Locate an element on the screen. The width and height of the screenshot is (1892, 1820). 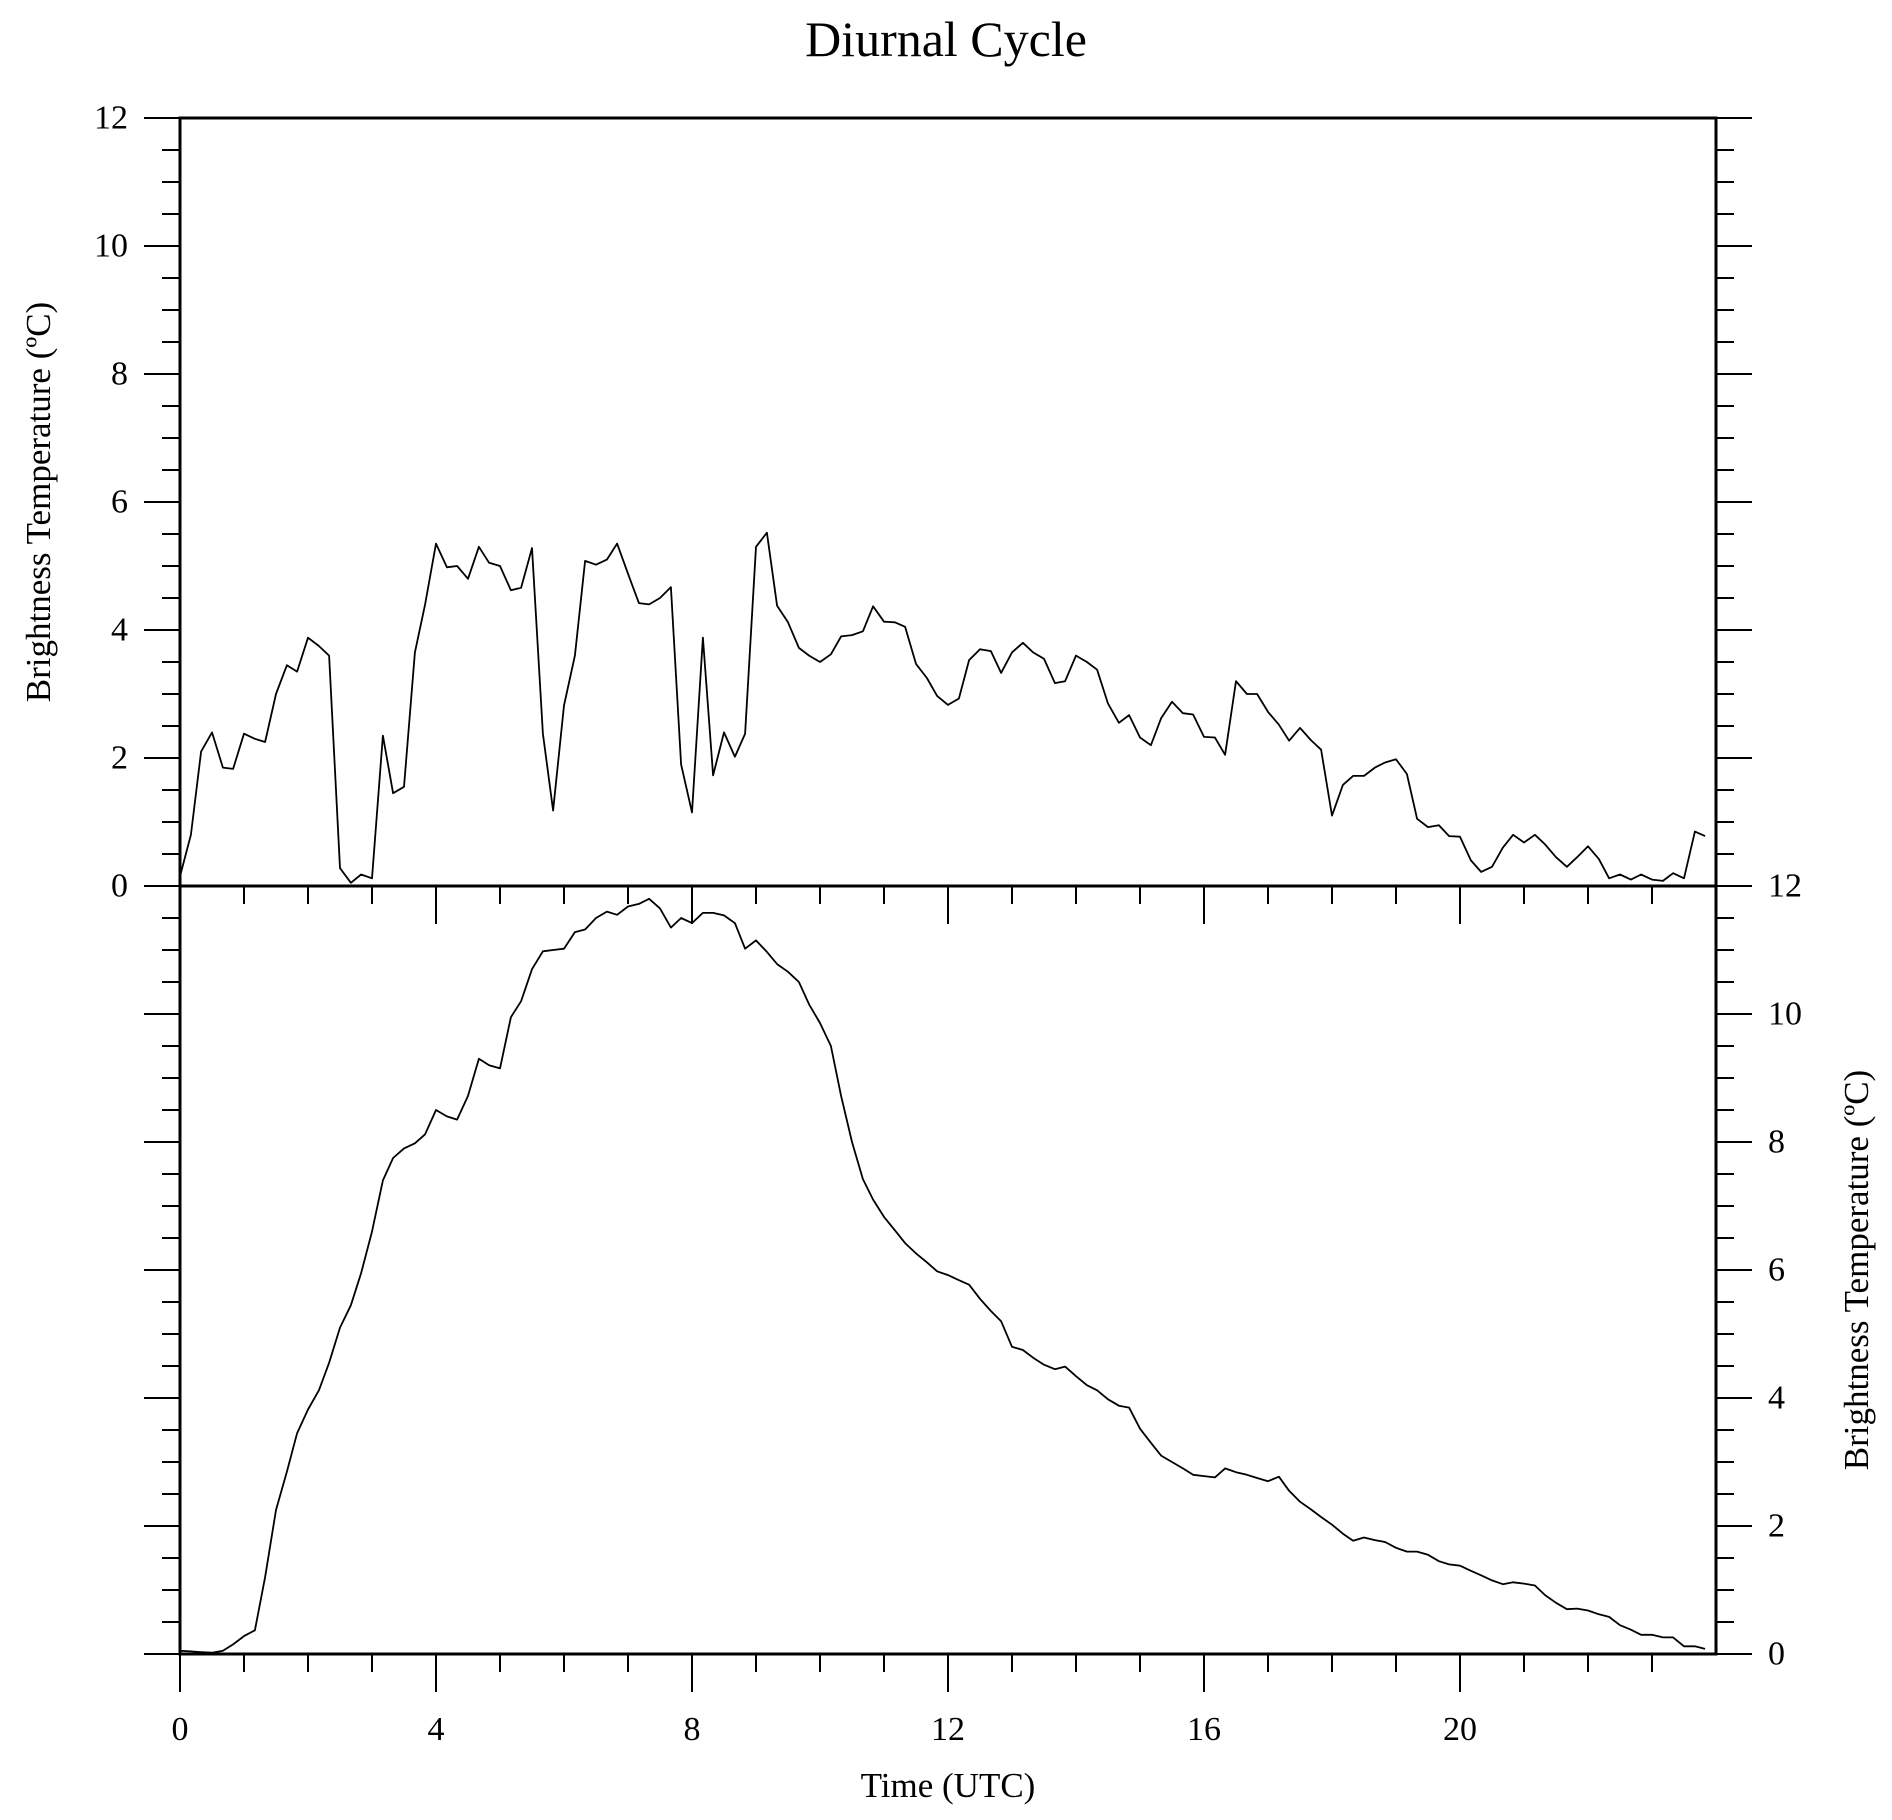
x-tick-label: 0 is located at coordinates (180, 1729).